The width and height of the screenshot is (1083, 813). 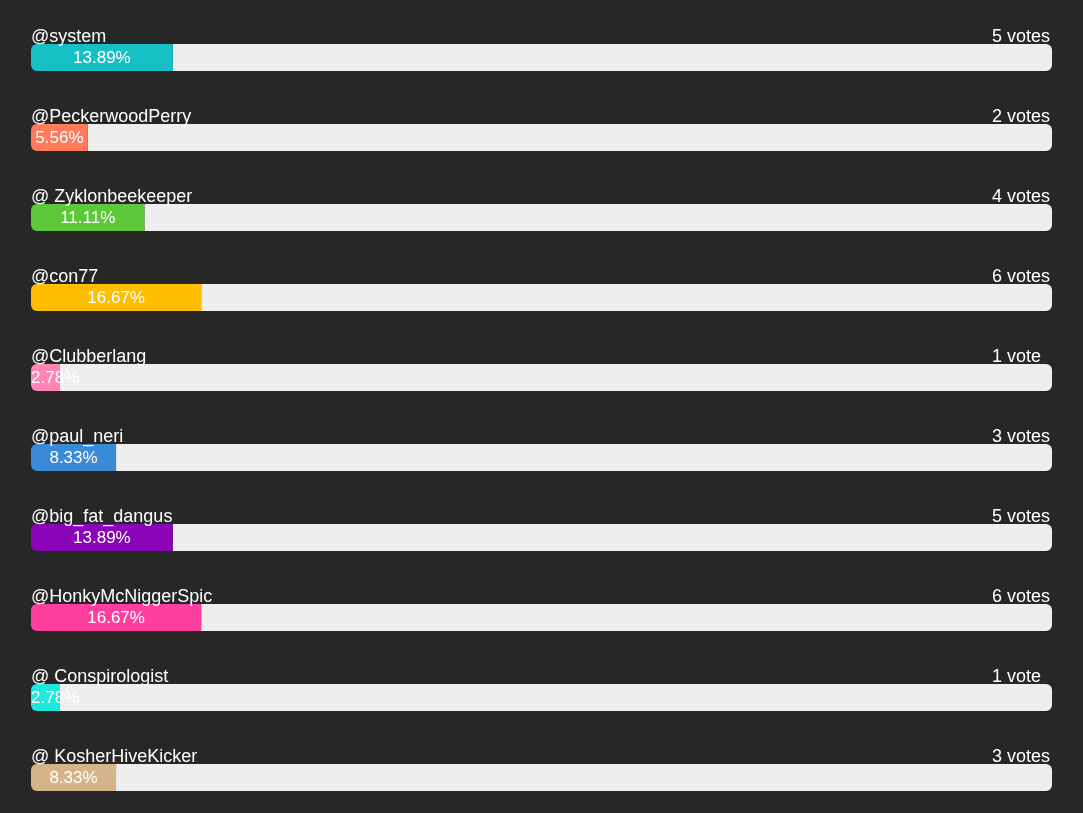 I want to click on data-label: 11.11%, so click(x=88, y=218).